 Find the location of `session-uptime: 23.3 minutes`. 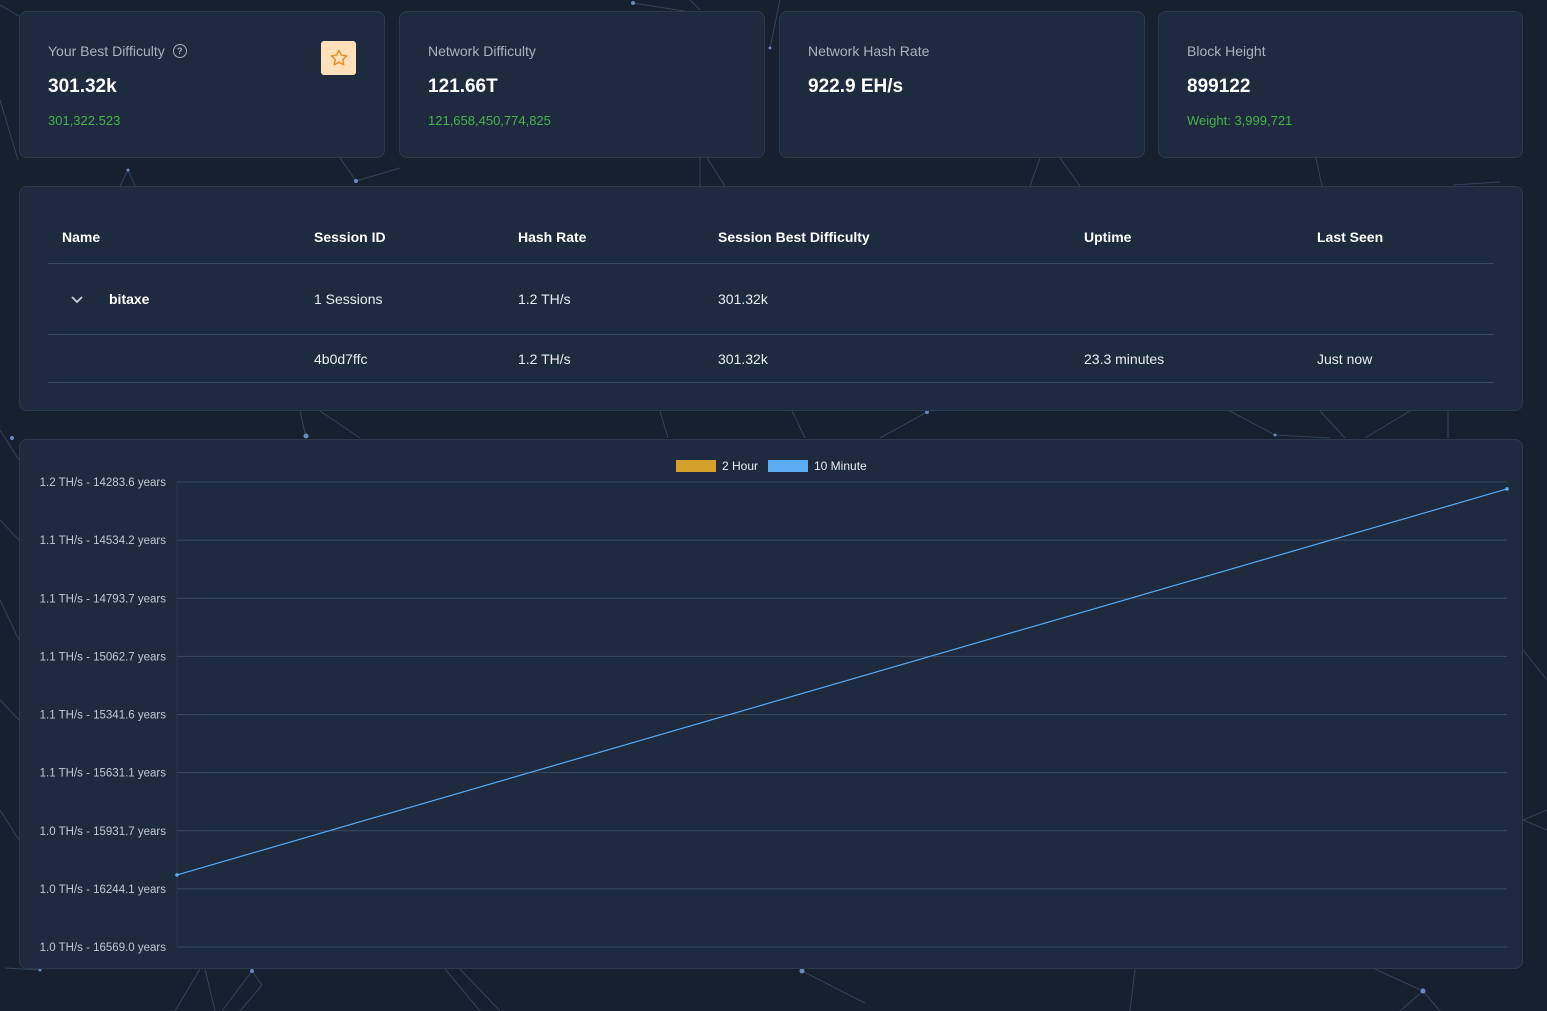

session-uptime: 23.3 minutes is located at coordinates (1200, 358).